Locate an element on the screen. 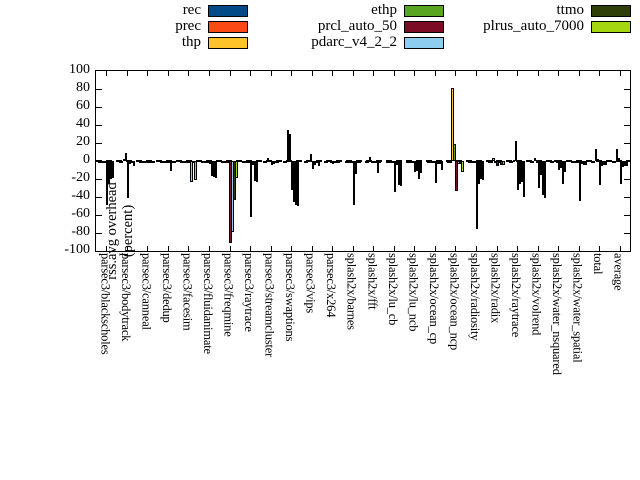 Image resolution: width=640 pixels, height=480 pixels. x-tick-label: splash2x/water_nsquared is located at coordinates (557, 314).